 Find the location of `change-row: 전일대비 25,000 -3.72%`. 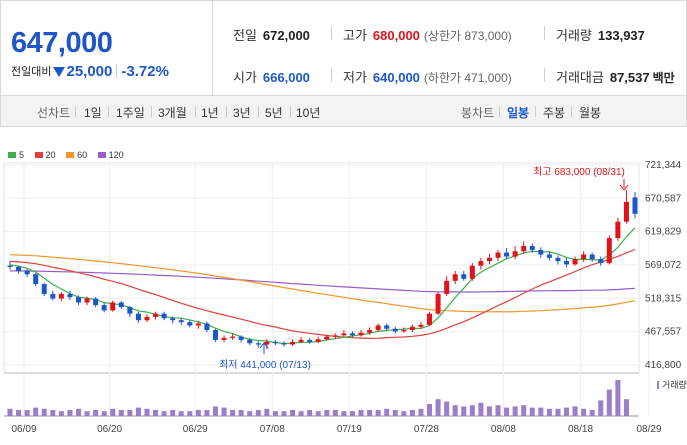

change-row: 전일대비 25,000 -3.72% is located at coordinates (90, 71).